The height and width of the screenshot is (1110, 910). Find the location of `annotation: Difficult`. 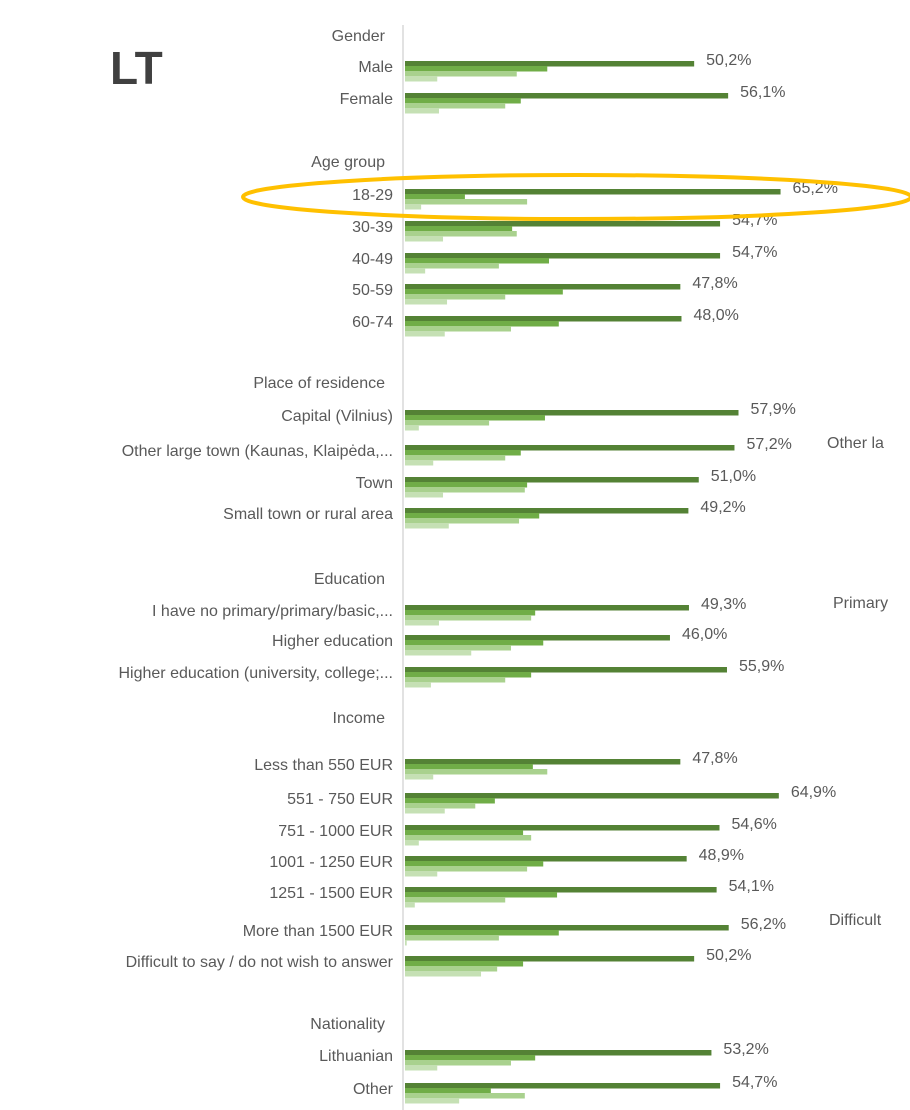

annotation: Difficult is located at coordinates (855, 920).